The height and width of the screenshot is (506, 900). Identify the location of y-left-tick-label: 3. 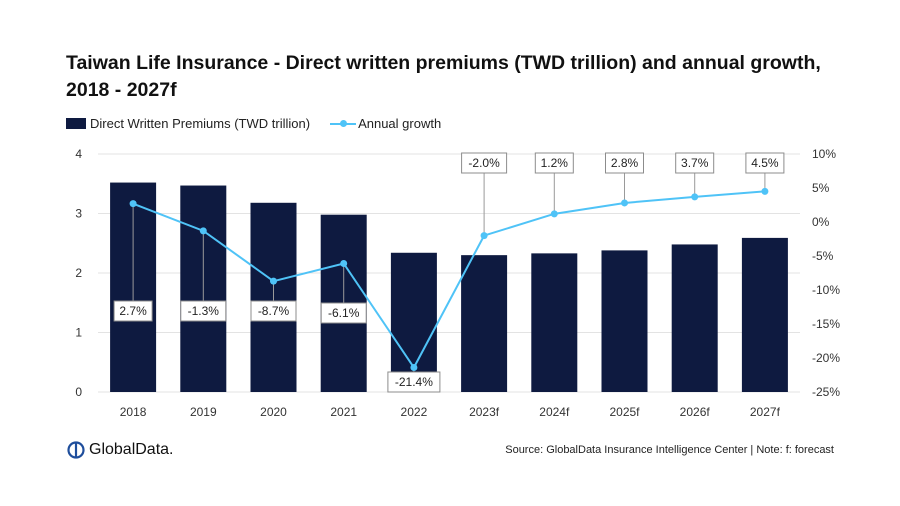
(78, 214).